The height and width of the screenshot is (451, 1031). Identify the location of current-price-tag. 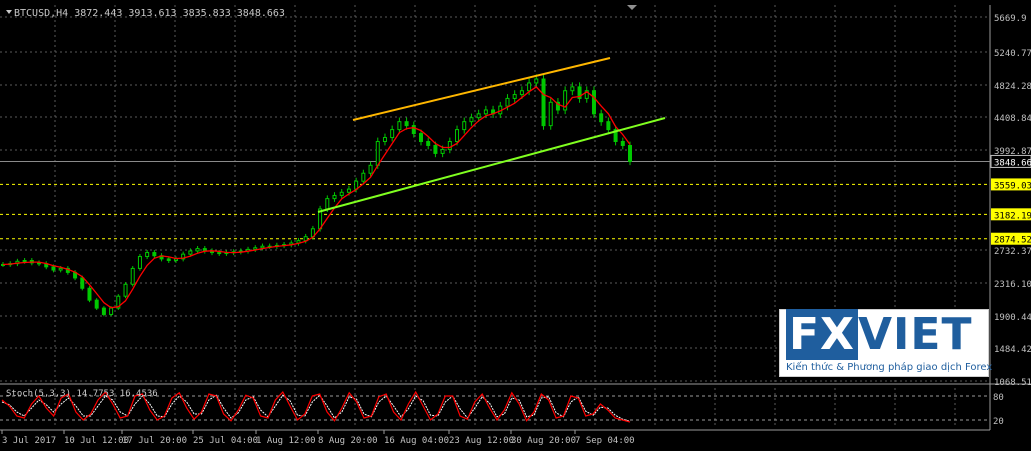
(1010, 161).